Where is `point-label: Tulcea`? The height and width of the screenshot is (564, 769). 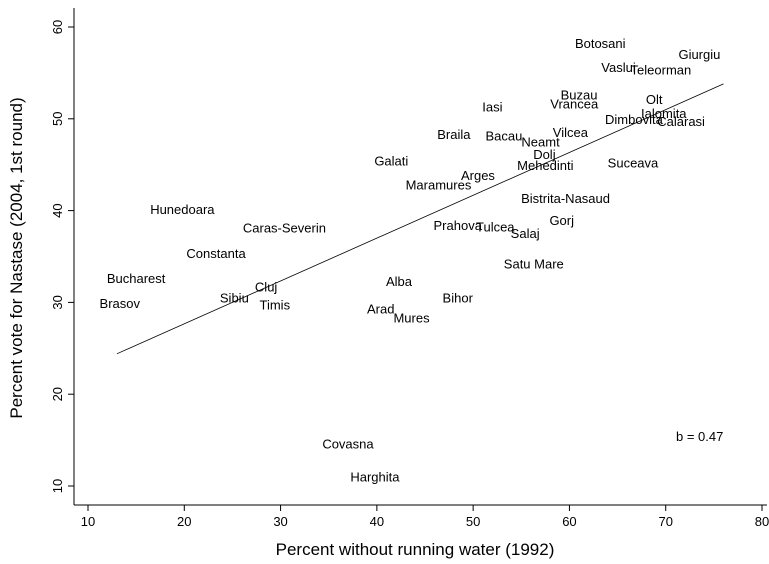 point-label: Tulcea is located at coordinates (495, 227).